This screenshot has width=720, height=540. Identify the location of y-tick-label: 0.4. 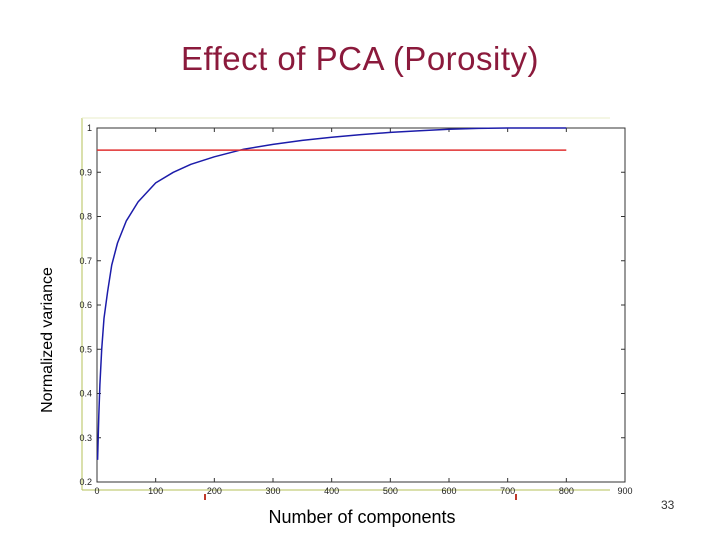
(85, 394).